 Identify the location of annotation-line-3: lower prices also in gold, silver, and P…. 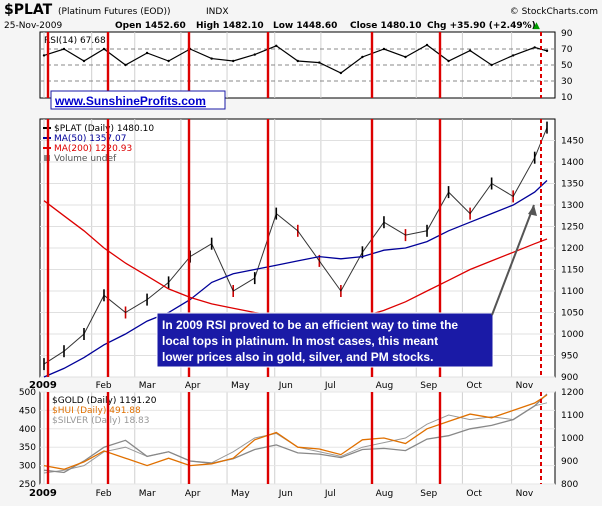
(297, 357).